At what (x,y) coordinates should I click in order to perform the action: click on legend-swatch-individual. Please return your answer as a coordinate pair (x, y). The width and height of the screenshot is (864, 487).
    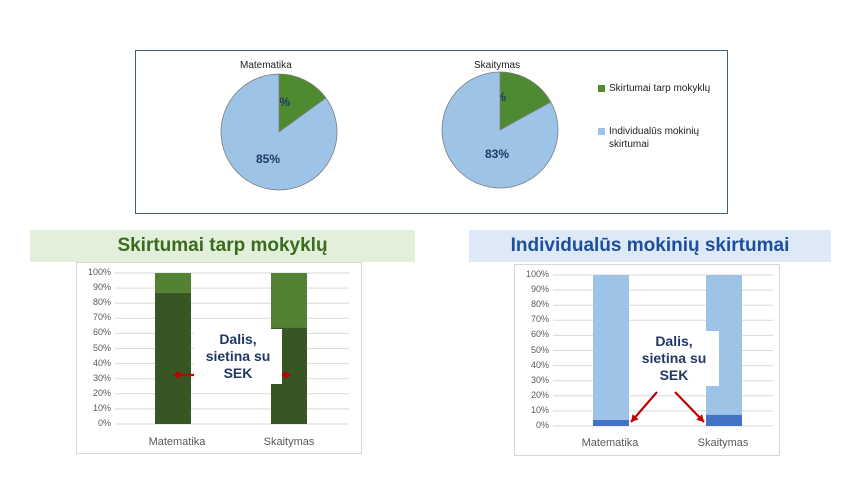
    Looking at the image, I should click on (601, 131).